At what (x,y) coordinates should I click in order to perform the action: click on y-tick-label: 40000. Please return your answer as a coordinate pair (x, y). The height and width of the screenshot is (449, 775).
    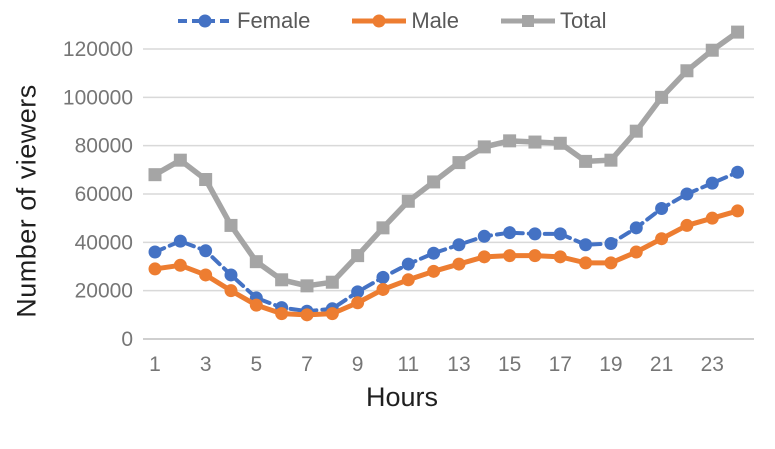
    Looking at the image, I should click on (104, 242).